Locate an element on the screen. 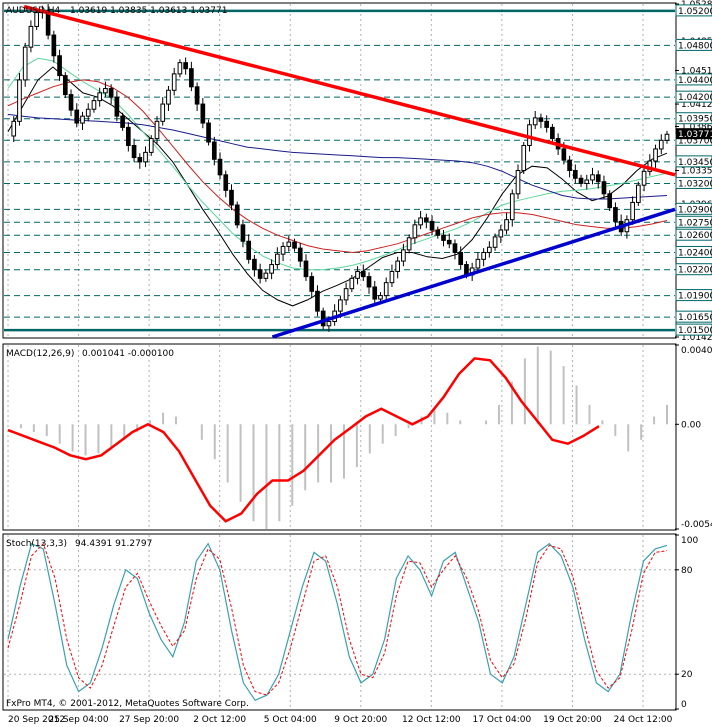 Image resolution: width=712 pixels, height=727 pixels. time-tick-label: 5 Oct 04:00 is located at coordinates (290, 720).